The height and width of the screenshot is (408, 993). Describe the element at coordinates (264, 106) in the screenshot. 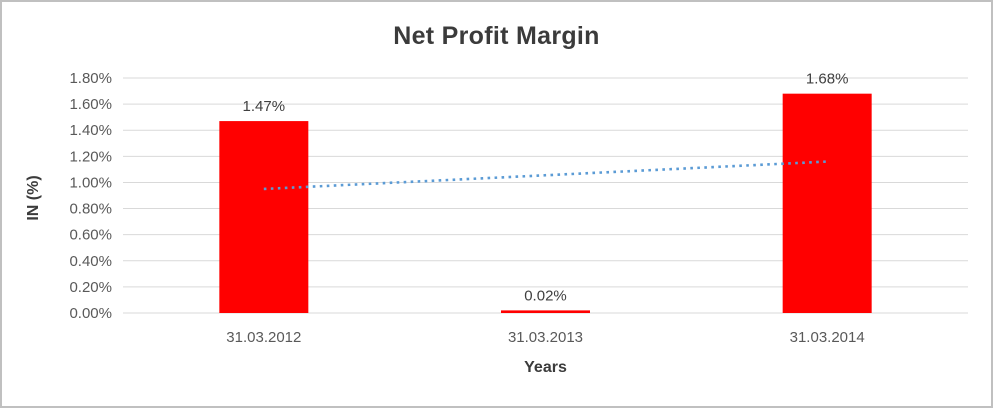

I see `bar-value-label: 1.47%` at that location.